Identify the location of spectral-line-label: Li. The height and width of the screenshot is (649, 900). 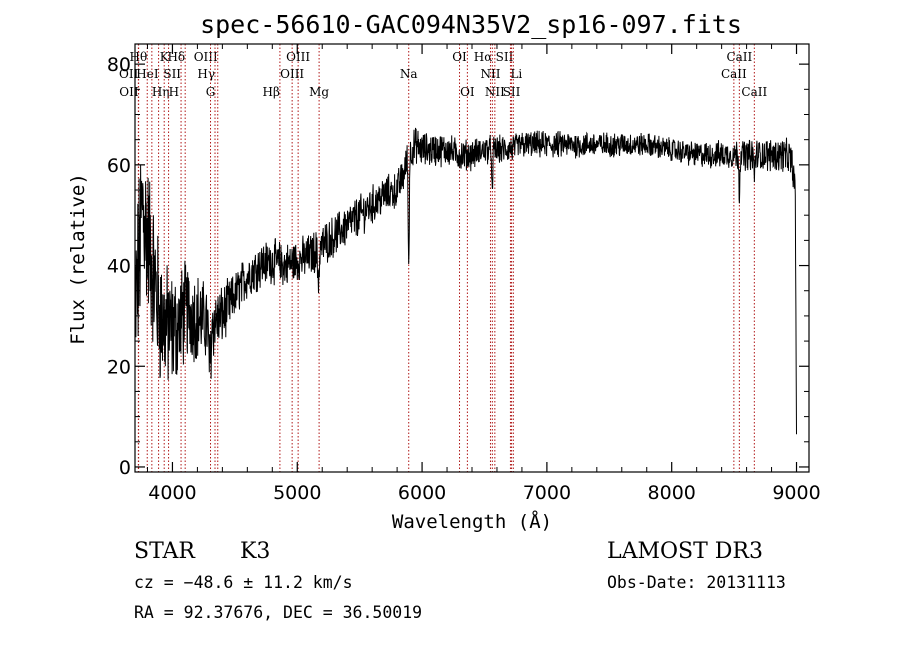
(516, 74).